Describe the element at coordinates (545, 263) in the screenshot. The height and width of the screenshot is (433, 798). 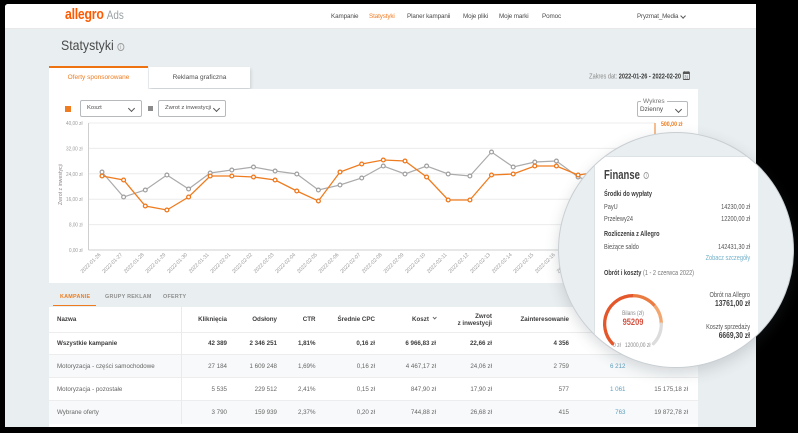
I see `svg-text: 2022-02-16` at that location.